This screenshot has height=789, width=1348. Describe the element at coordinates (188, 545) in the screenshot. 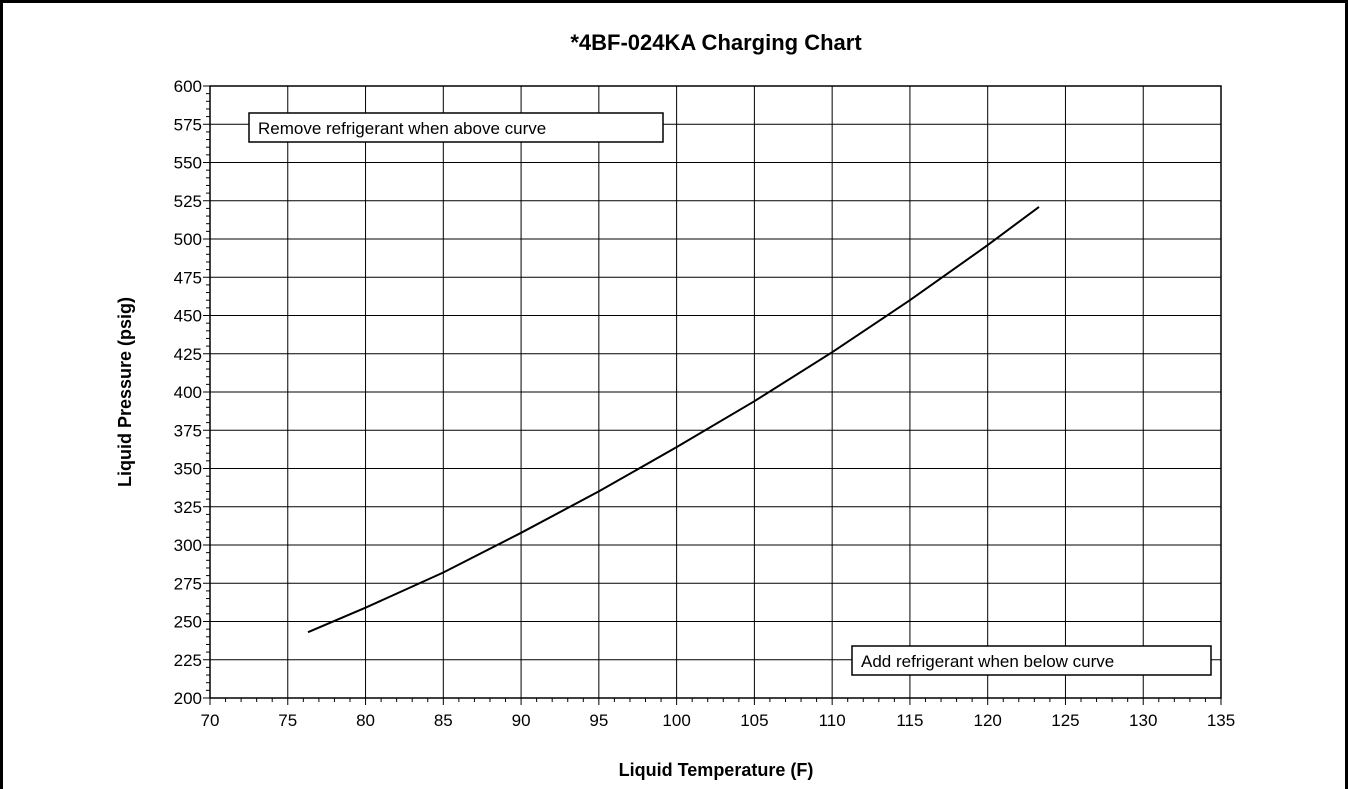

I see `y-tick-label: 300` at that location.